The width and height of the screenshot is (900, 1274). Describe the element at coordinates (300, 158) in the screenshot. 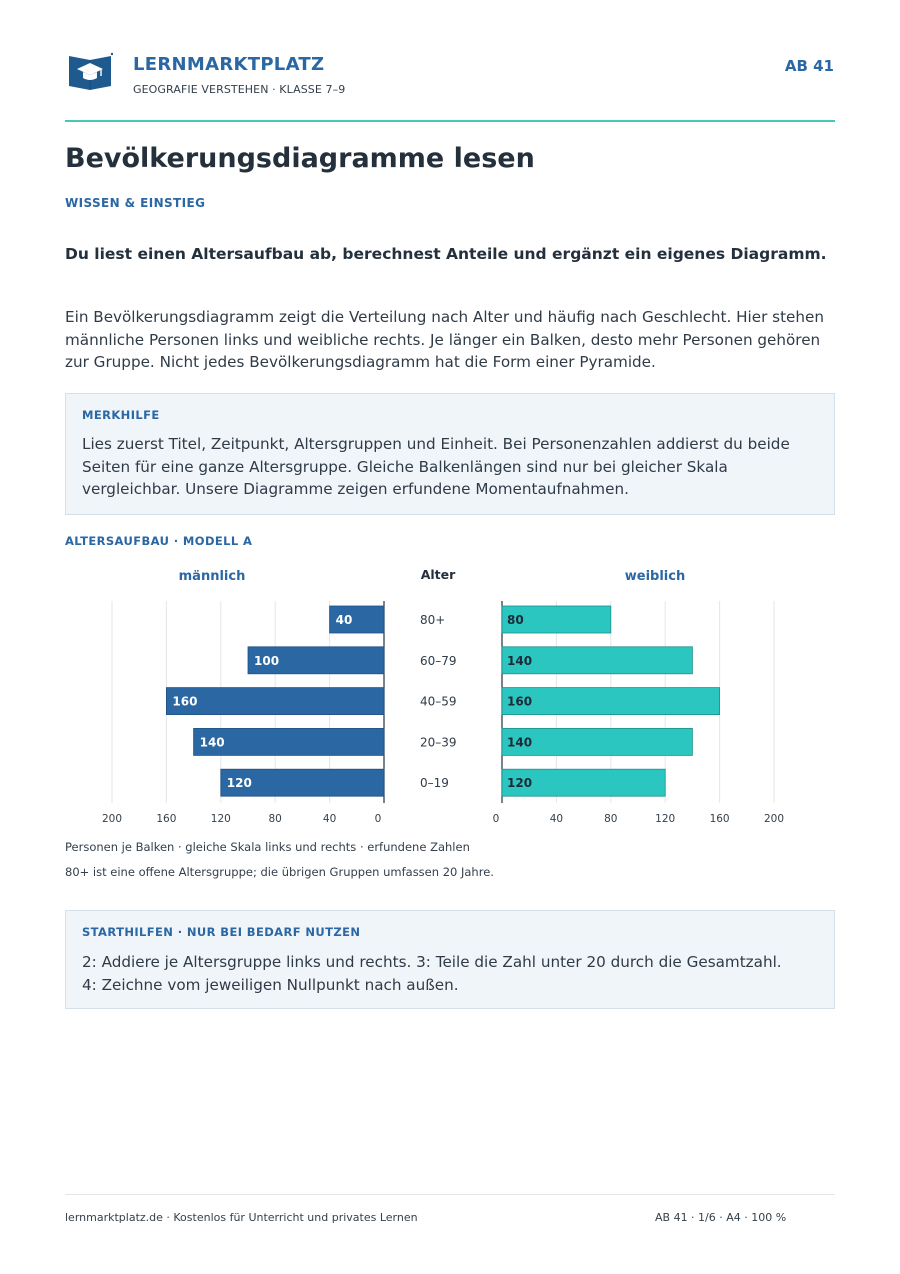

I see `page-title: Bevölkerungsdiagramme lesen` at that location.